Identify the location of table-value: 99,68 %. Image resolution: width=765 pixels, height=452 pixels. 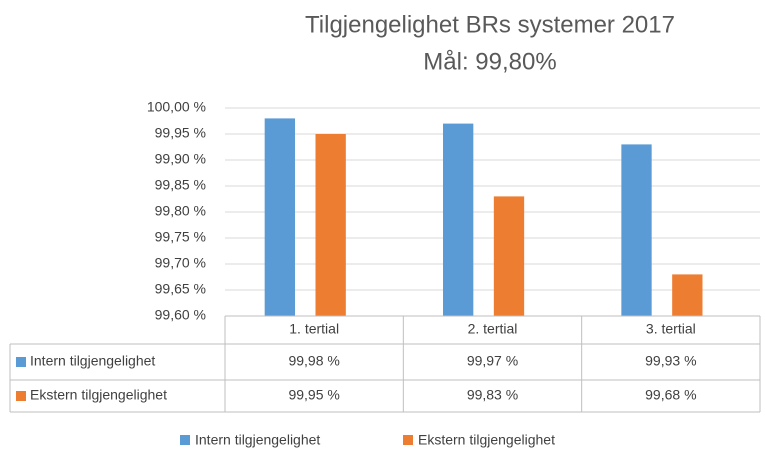
(670, 395).